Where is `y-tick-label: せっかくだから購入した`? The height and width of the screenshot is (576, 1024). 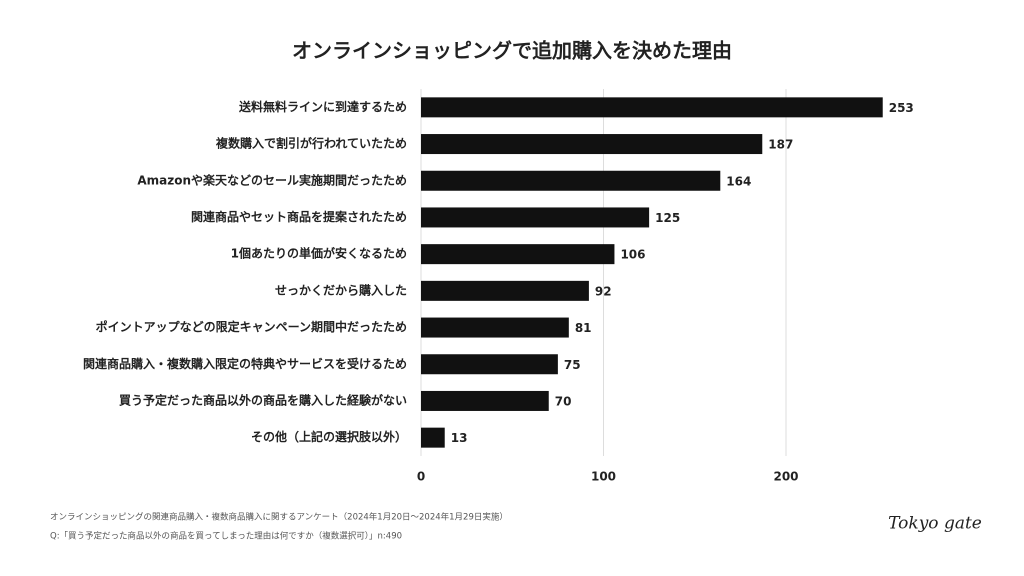 y-tick-label: せっかくだから購入した is located at coordinates (341, 289).